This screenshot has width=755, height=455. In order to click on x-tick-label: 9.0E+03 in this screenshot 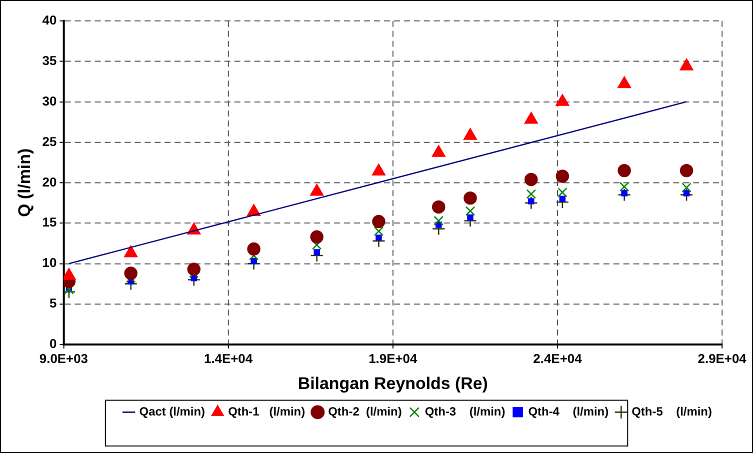, I will do `click(63, 358)`.